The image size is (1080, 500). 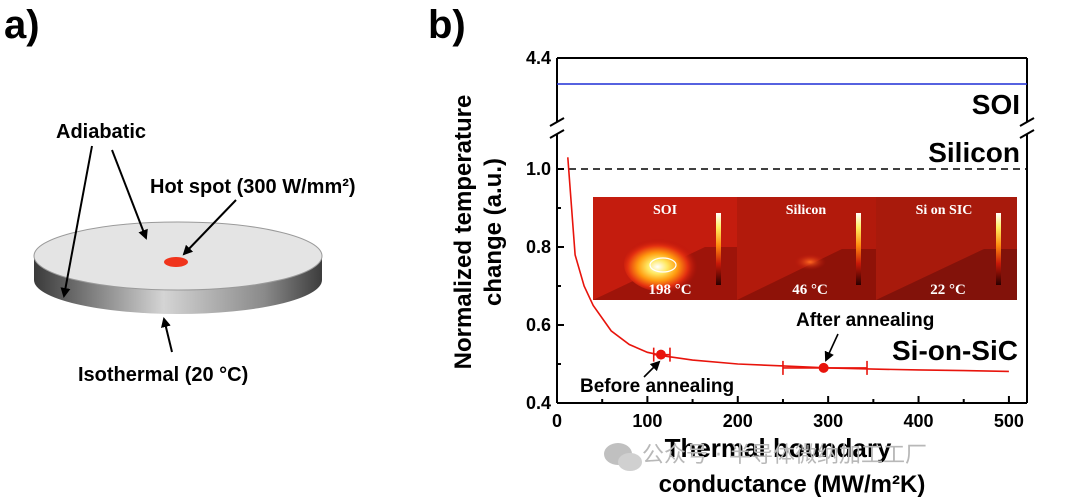 I want to click on inset-silicon: Silicon 46 °C, so click(x=806, y=248).